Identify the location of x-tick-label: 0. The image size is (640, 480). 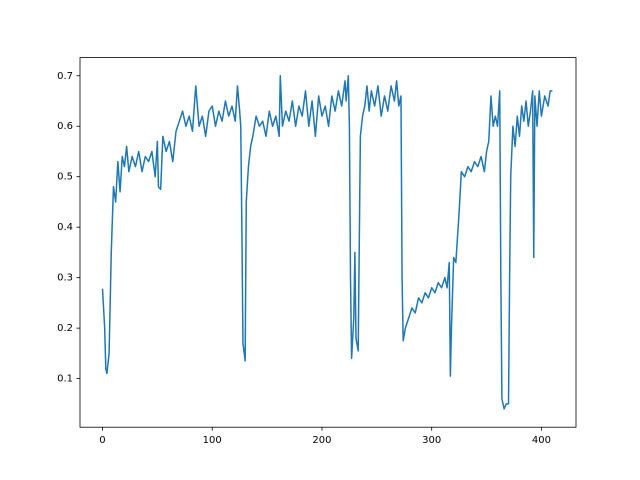
(102, 440).